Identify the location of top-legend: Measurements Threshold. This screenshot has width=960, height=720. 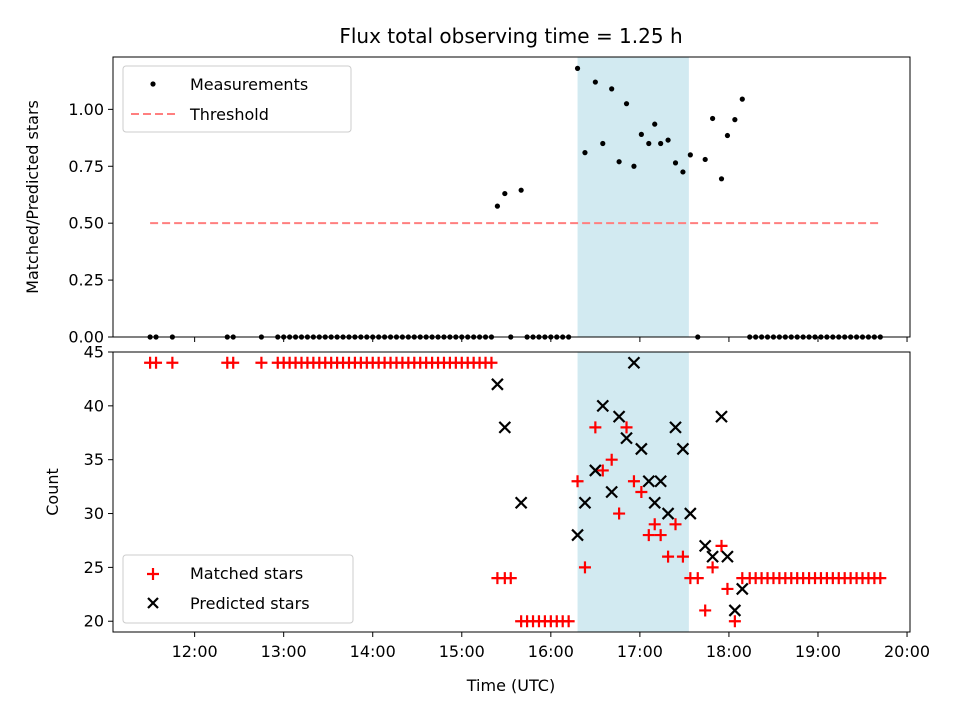
(237, 99).